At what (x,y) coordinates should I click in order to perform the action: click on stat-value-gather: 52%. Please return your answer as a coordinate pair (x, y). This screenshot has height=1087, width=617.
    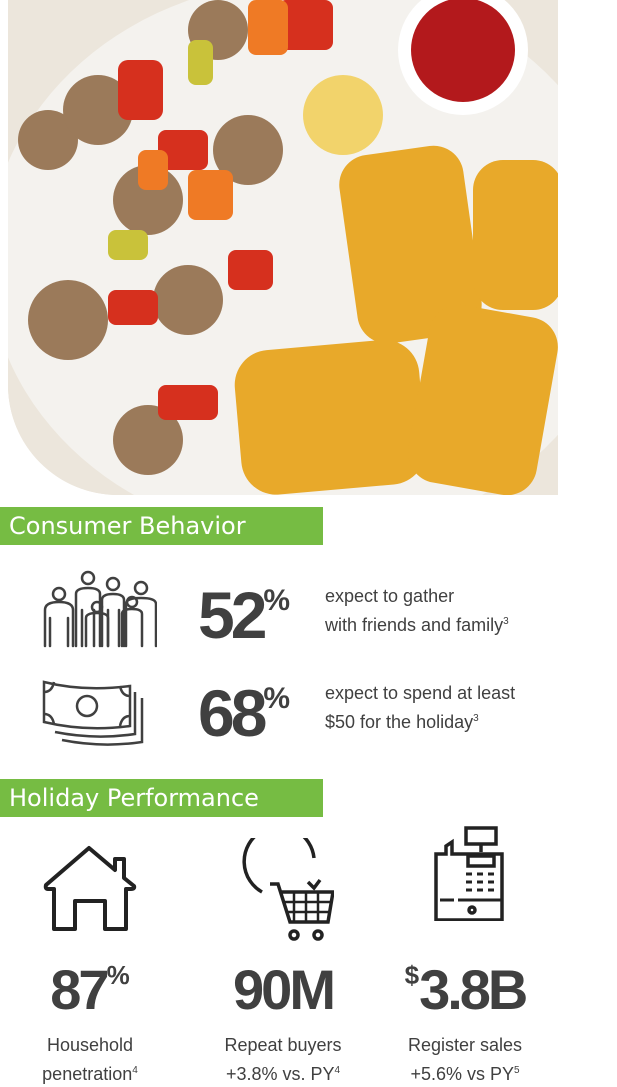
    Looking at the image, I should click on (244, 615).